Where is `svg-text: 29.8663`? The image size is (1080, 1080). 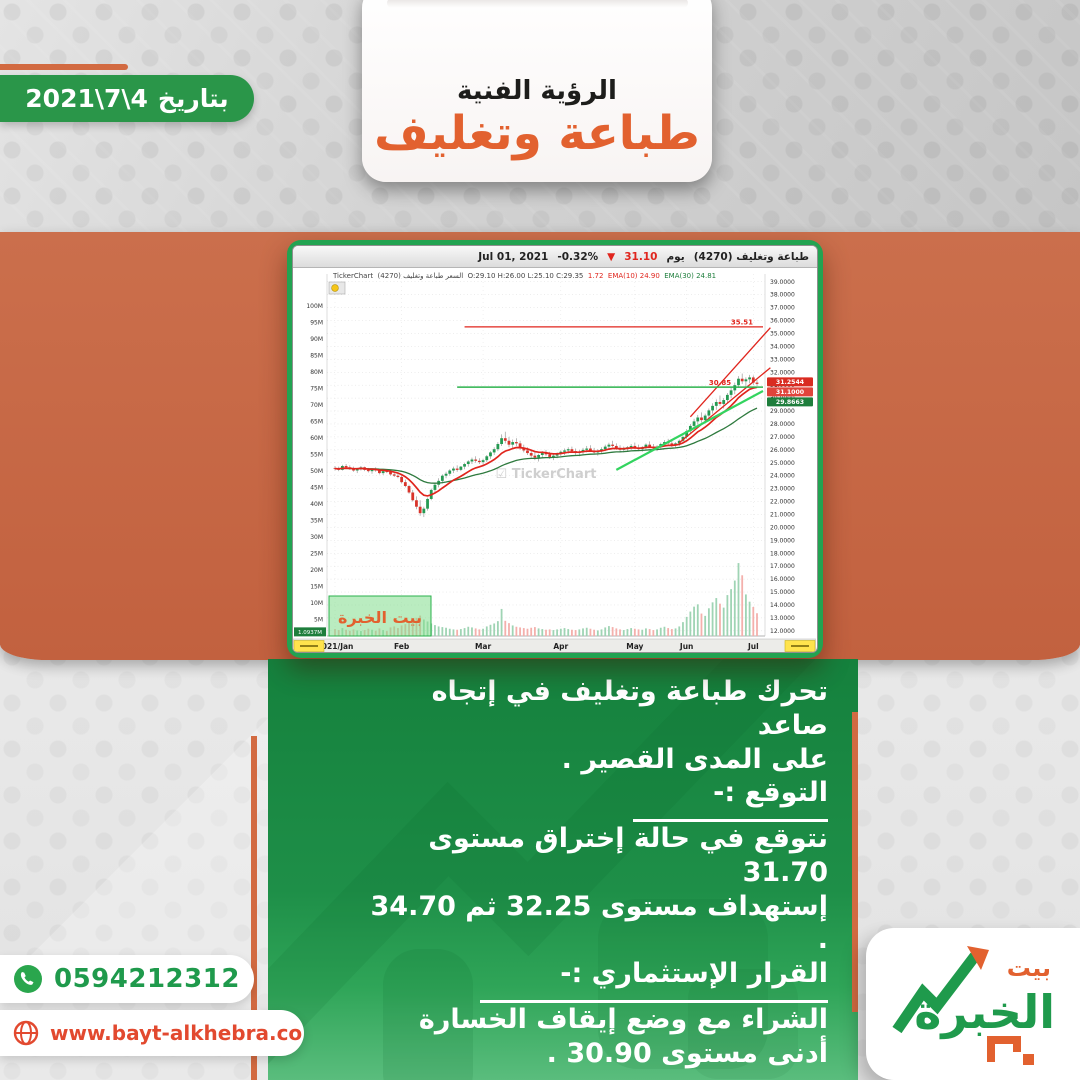
svg-text: 29.8663 is located at coordinates (790, 402).